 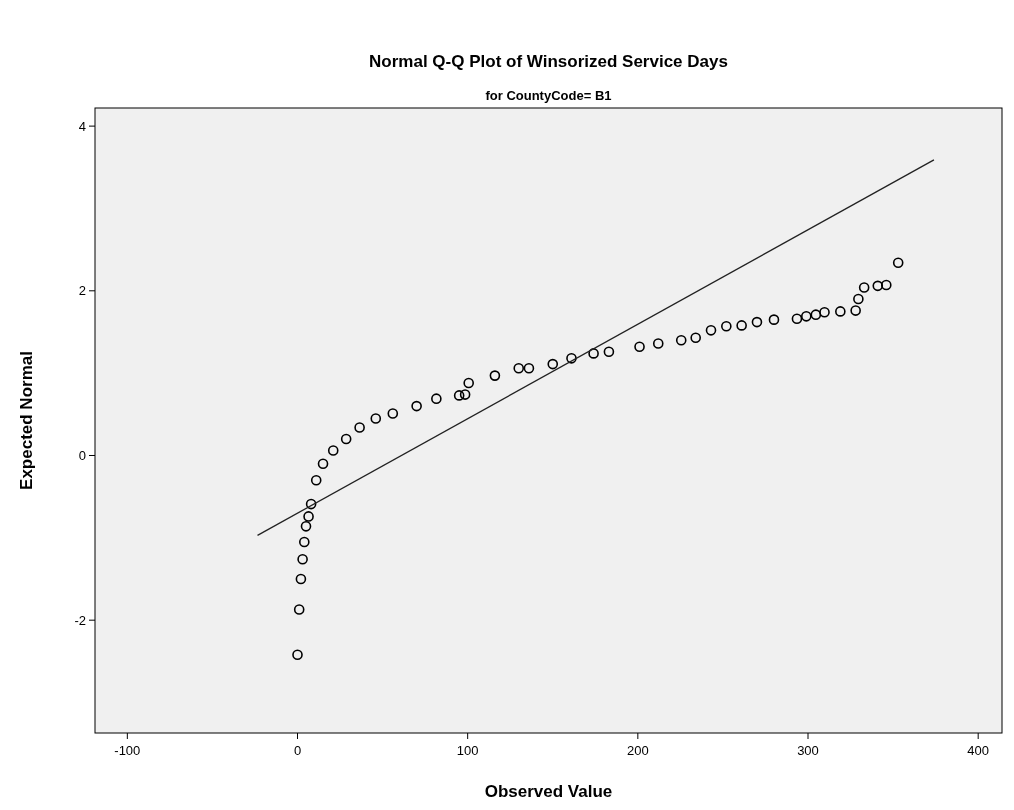 I want to click on x-tick-label: 0, so click(x=297, y=750).